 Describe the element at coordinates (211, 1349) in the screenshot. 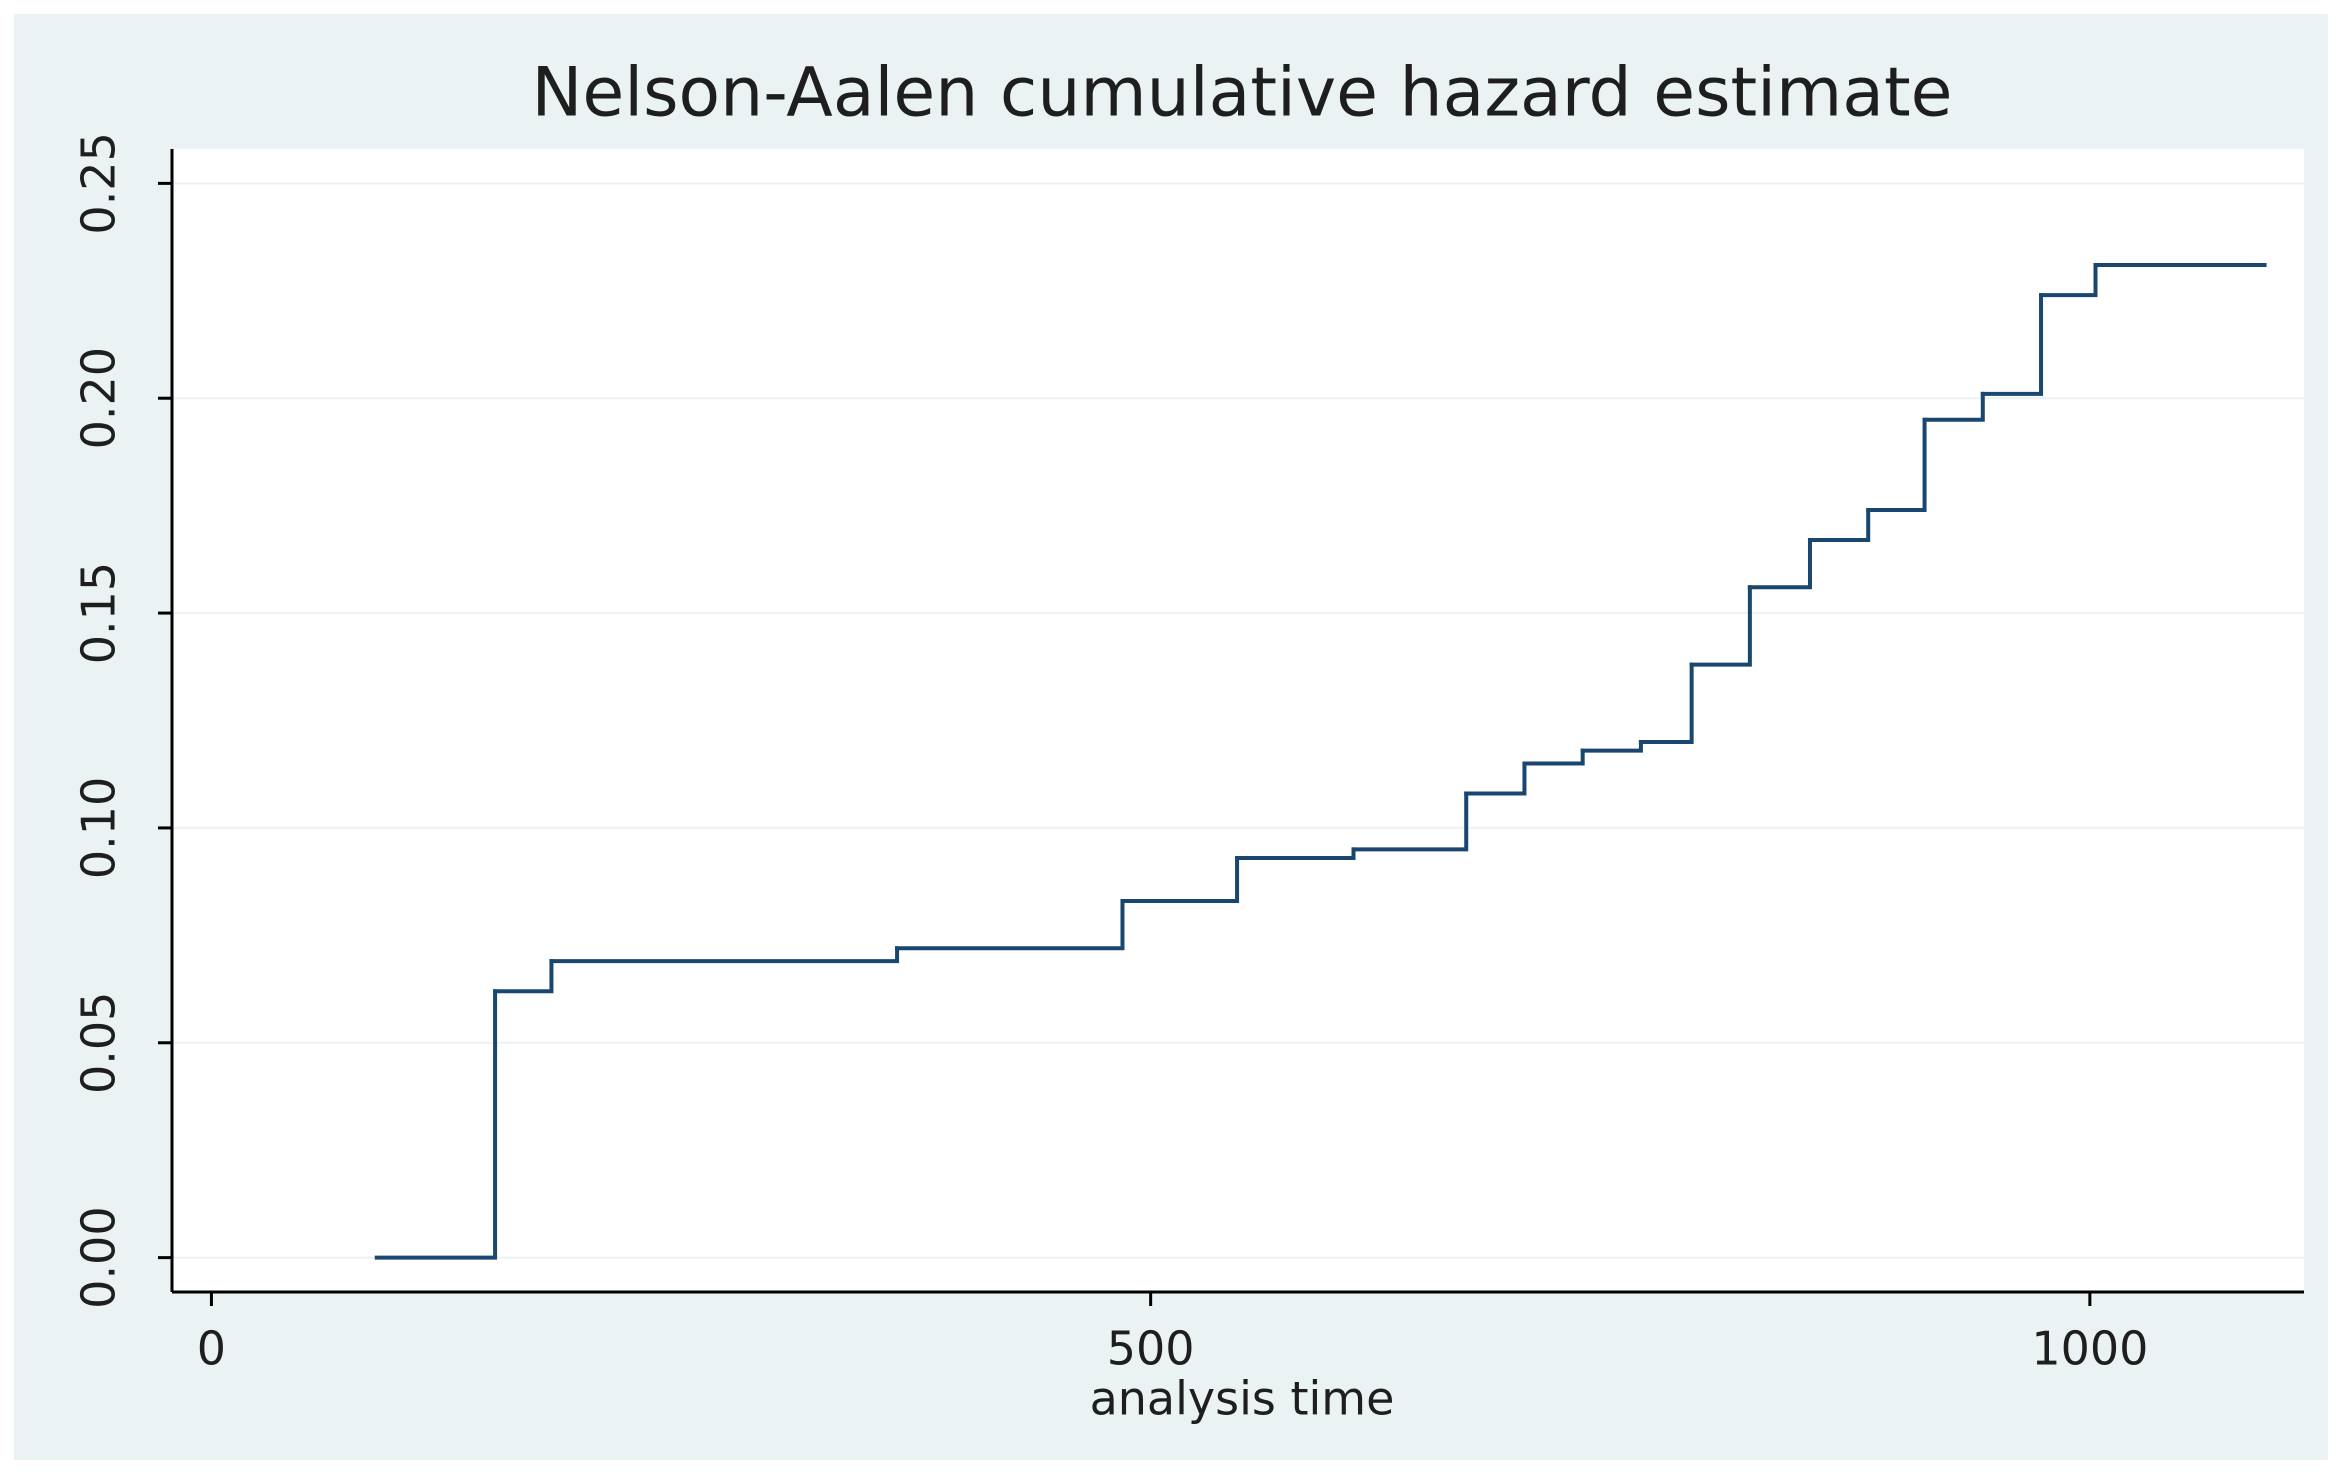

I see `x-tick-label: 0` at that location.